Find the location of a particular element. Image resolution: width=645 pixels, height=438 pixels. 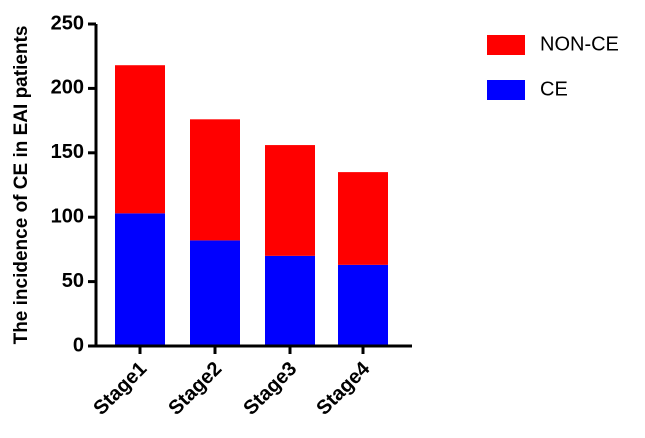

x-tick-label: Stage1 is located at coordinates (120, 389).